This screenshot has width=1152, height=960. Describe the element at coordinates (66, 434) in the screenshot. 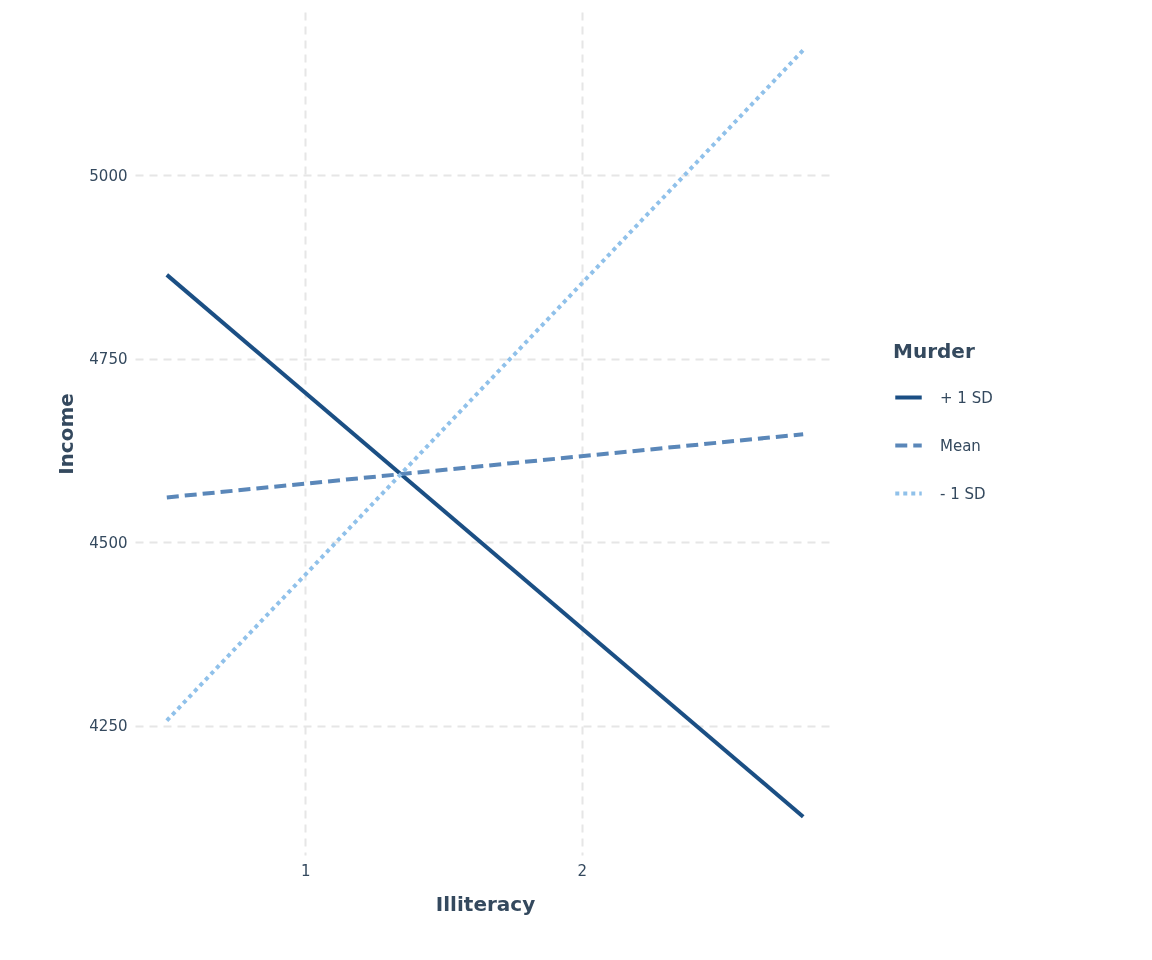

I see `y-axis-title: Income` at that location.